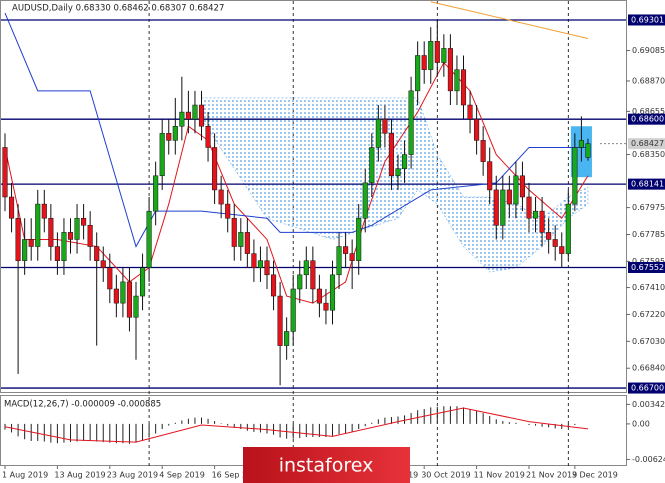  Describe the element at coordinates (595, 475) in the screenshot. I see `x-tick-label: 3 Dec 2019` at that location.